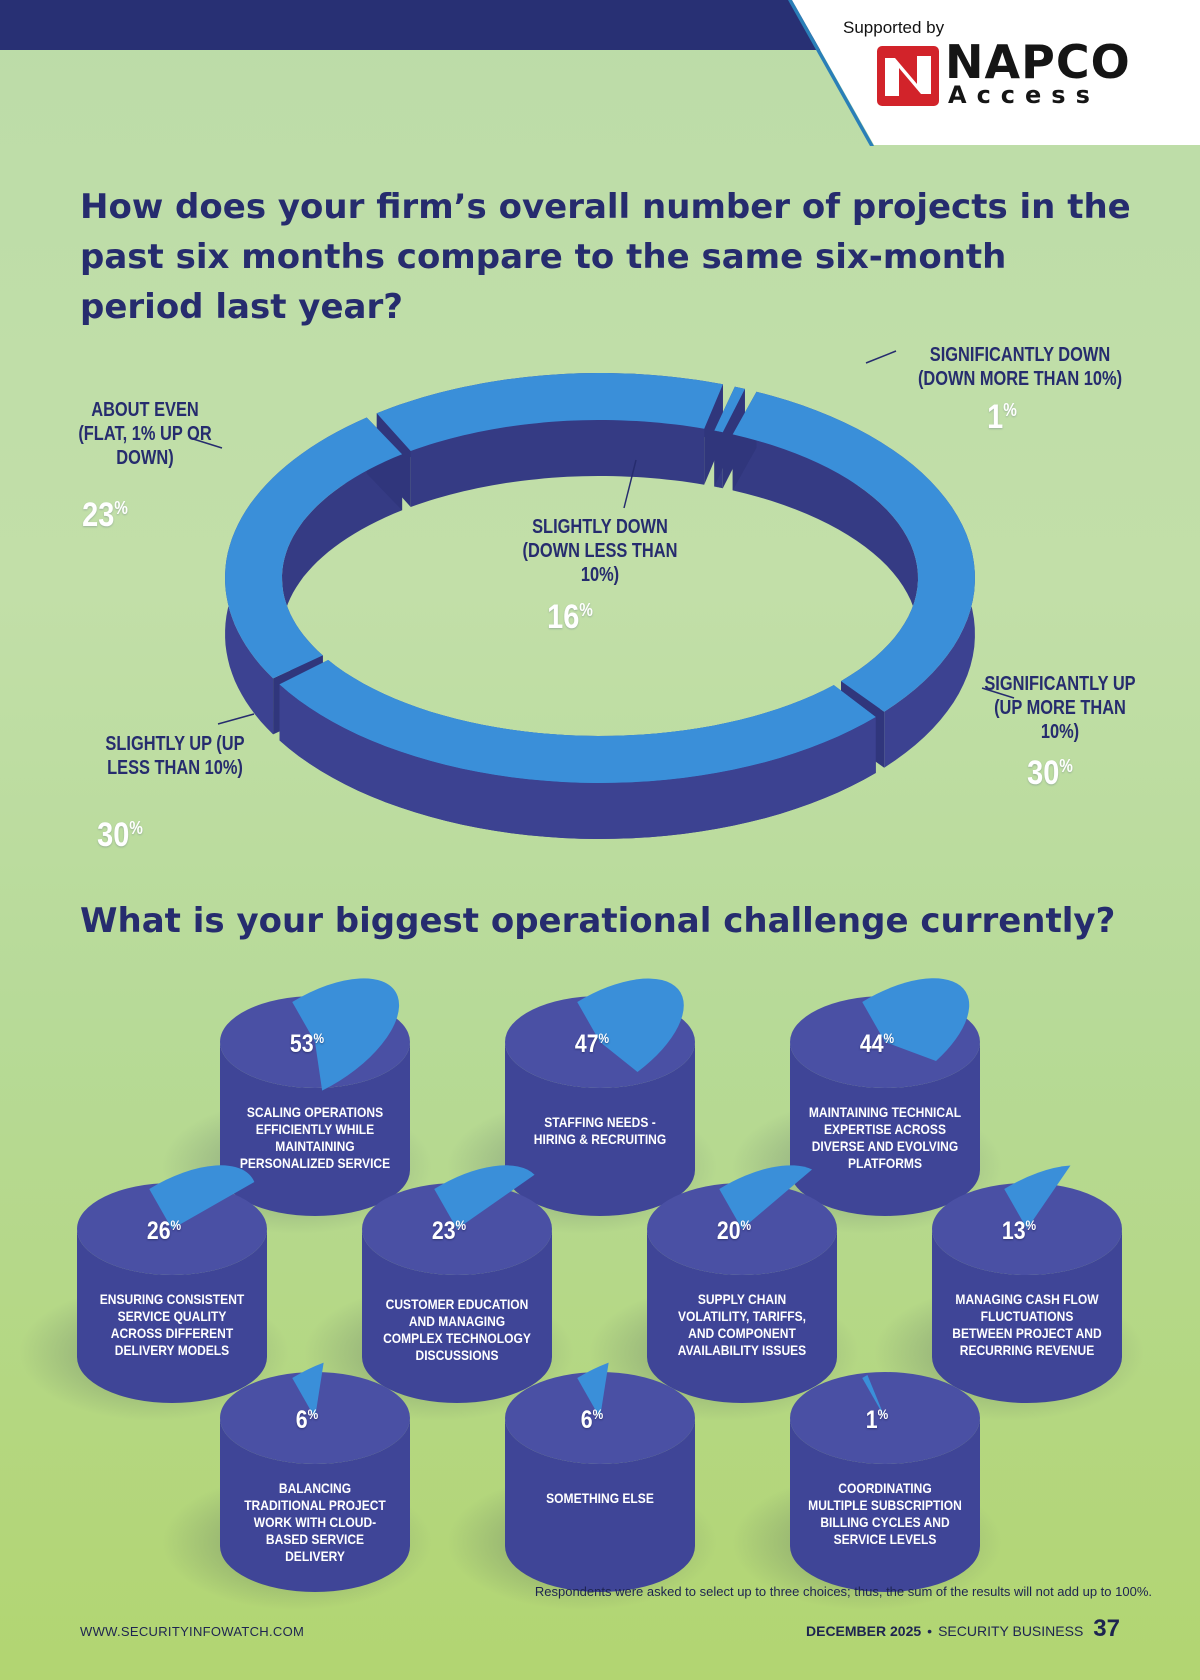  Describe the element at coordinates (600, 551) in the screenshot. I see `ring-label-slightly-down-down-less-than-10: SLIGHTLY DOWN (DOWN LESS THAN 10%)` at that location.